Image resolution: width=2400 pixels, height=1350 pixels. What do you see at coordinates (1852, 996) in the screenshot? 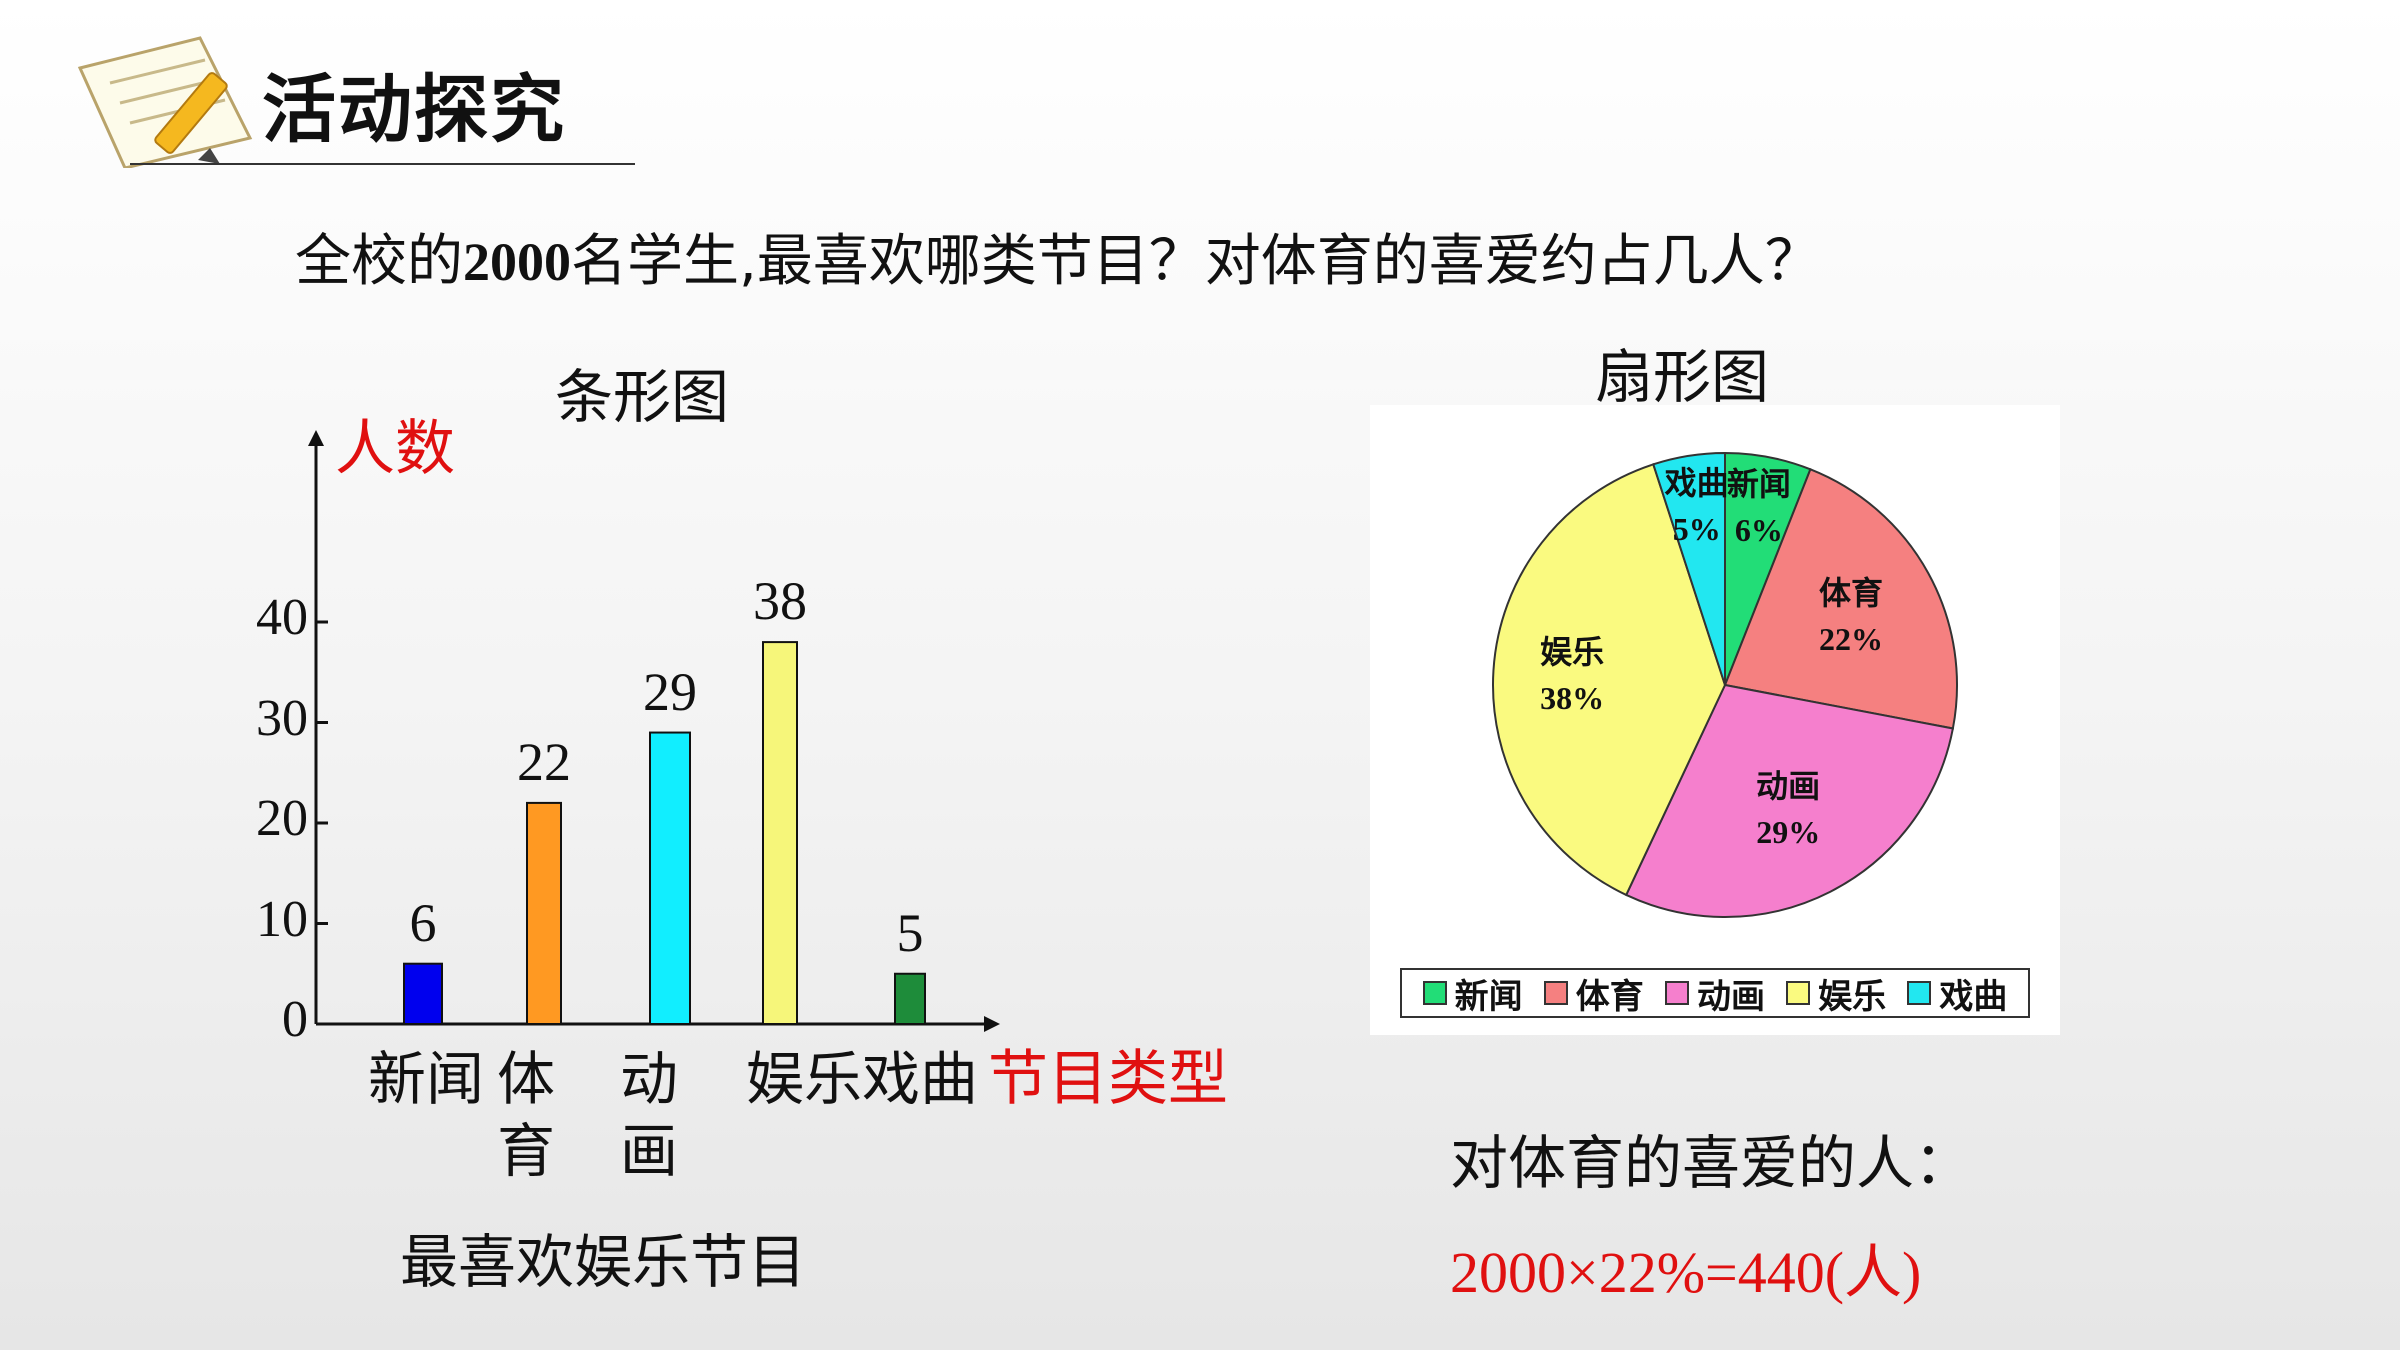
I see `legend-label: 娱乐` at bounding box center [1852, 996].